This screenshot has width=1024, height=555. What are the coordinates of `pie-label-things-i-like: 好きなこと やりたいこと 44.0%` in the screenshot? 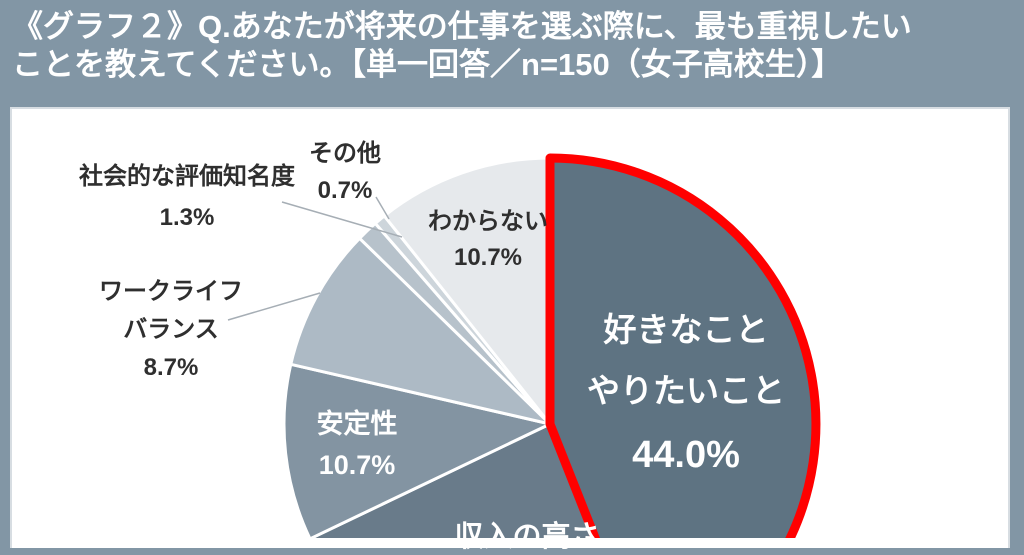 It's located at (686, 393).